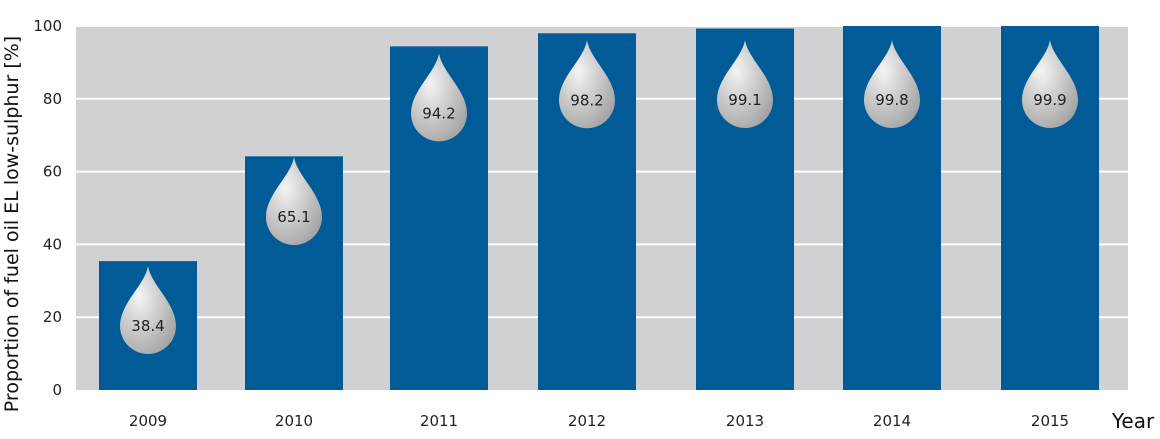 The height and width of the screenshot is (439, 1160). What do you see at coordinates (439, 421) in the screenshot?
I see `x-tick-label: 2011` at bounding box center [439, 421].